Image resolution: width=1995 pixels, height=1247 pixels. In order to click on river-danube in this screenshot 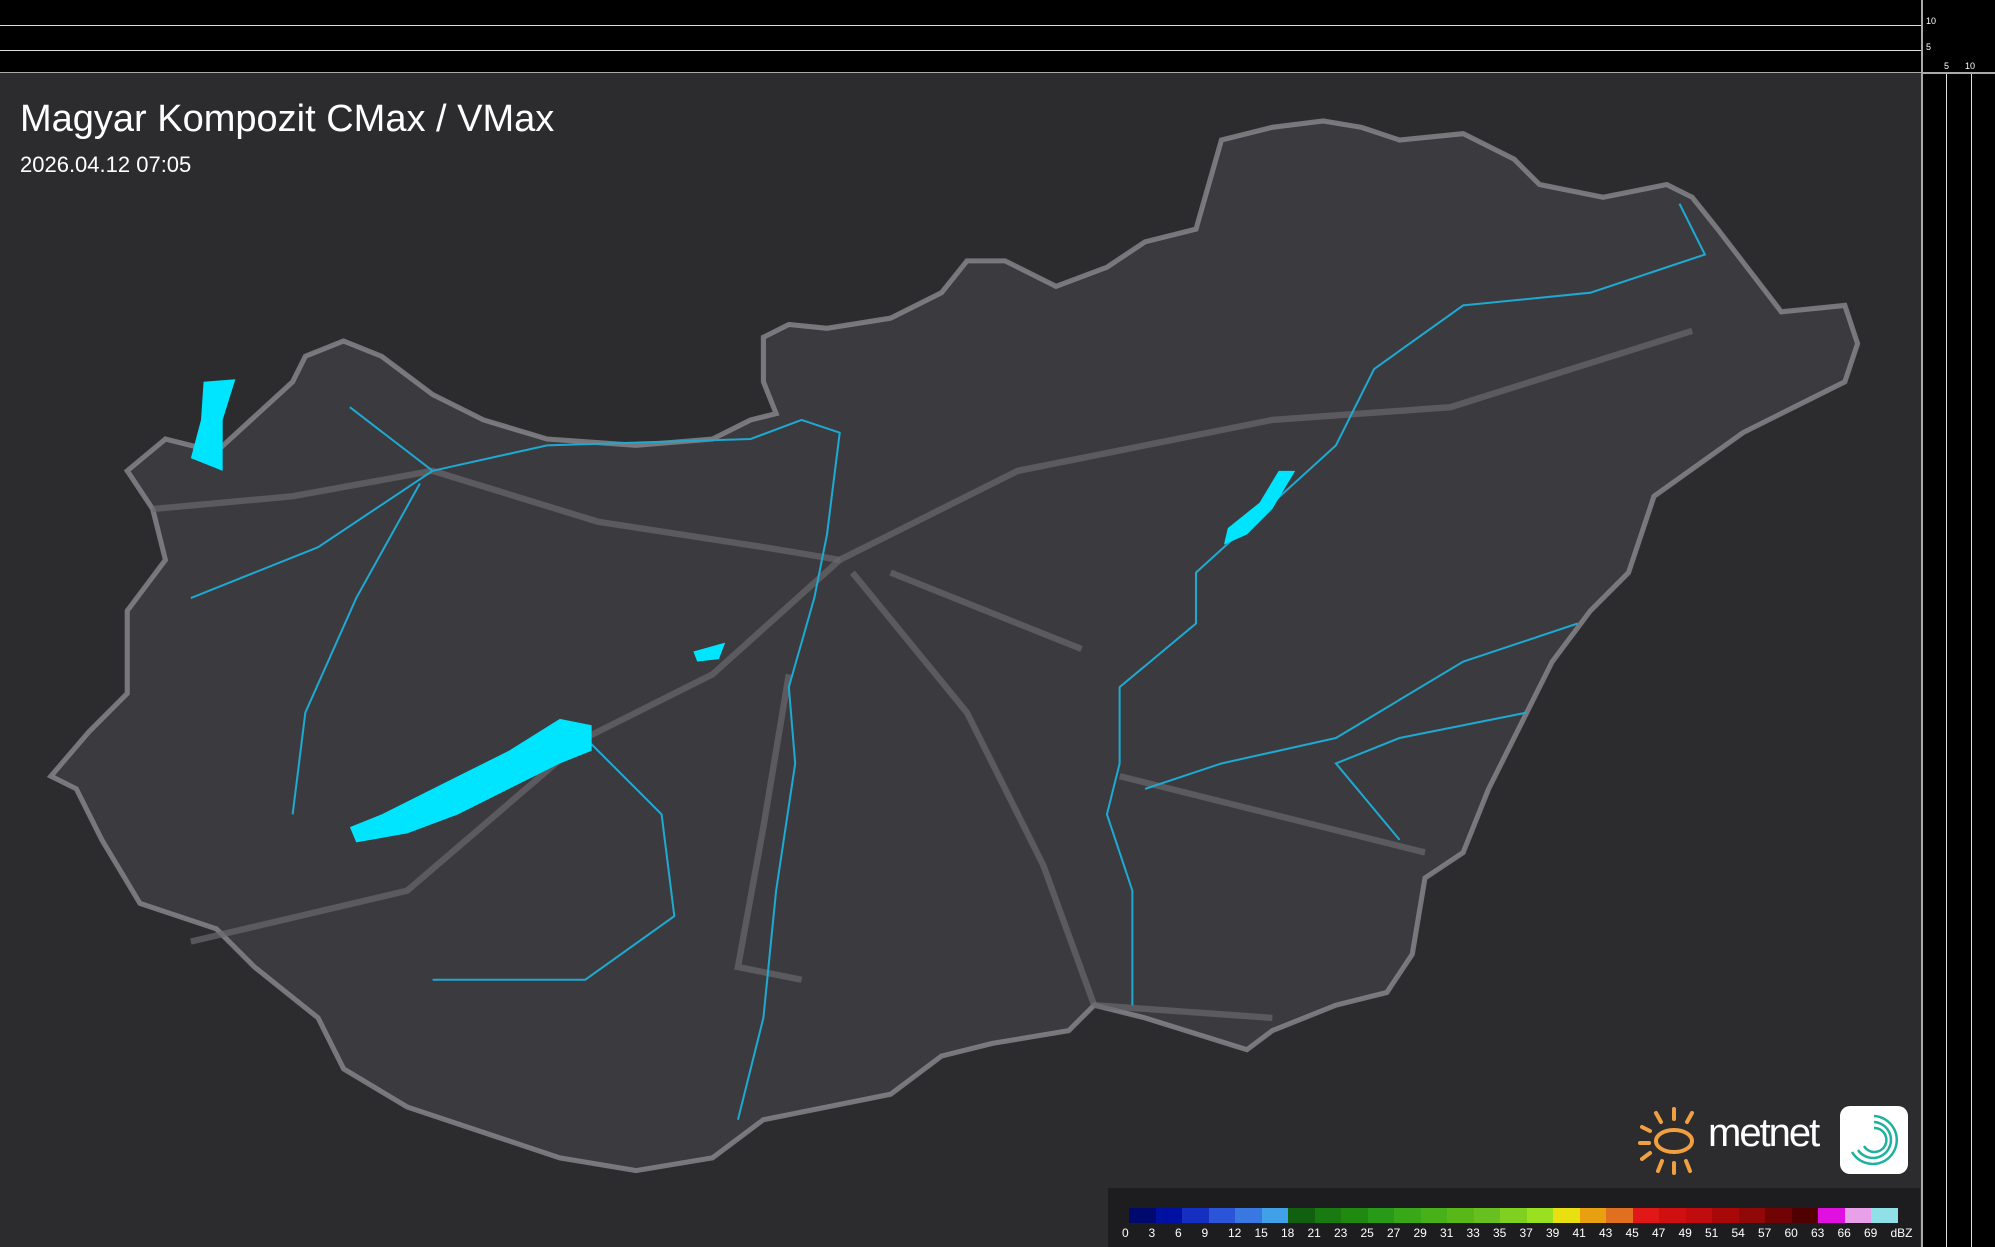, I will do `click(595, 763)`.